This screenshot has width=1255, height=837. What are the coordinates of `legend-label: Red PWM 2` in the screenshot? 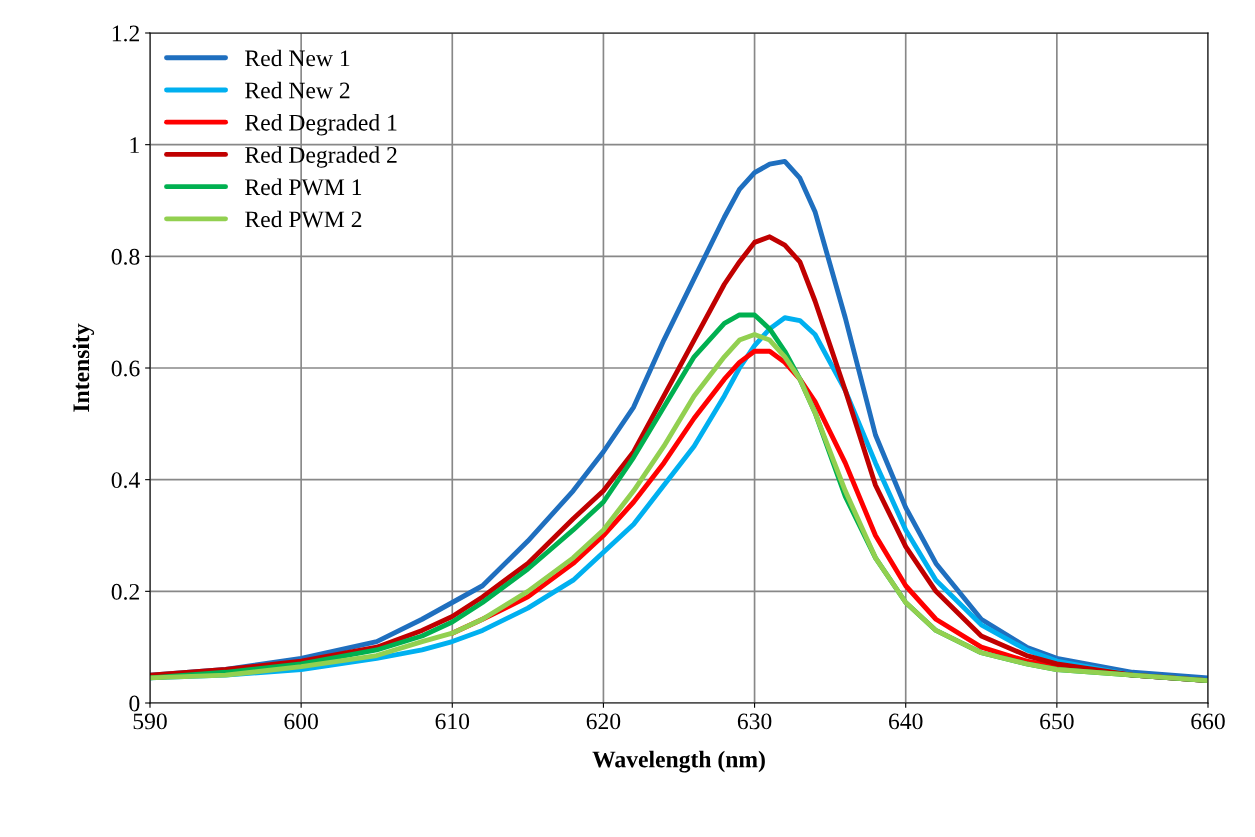 It's located at (303, 219).